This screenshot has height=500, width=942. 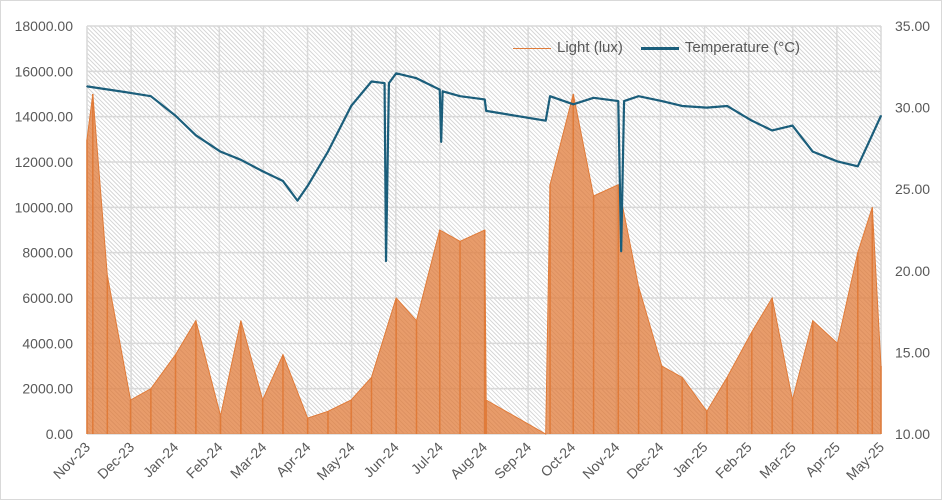 What do you see at coordinates (742, 47) in the screenshot?
I see `legend-label-temperature: Temperature (°C)` at bounding box center [742, 47].